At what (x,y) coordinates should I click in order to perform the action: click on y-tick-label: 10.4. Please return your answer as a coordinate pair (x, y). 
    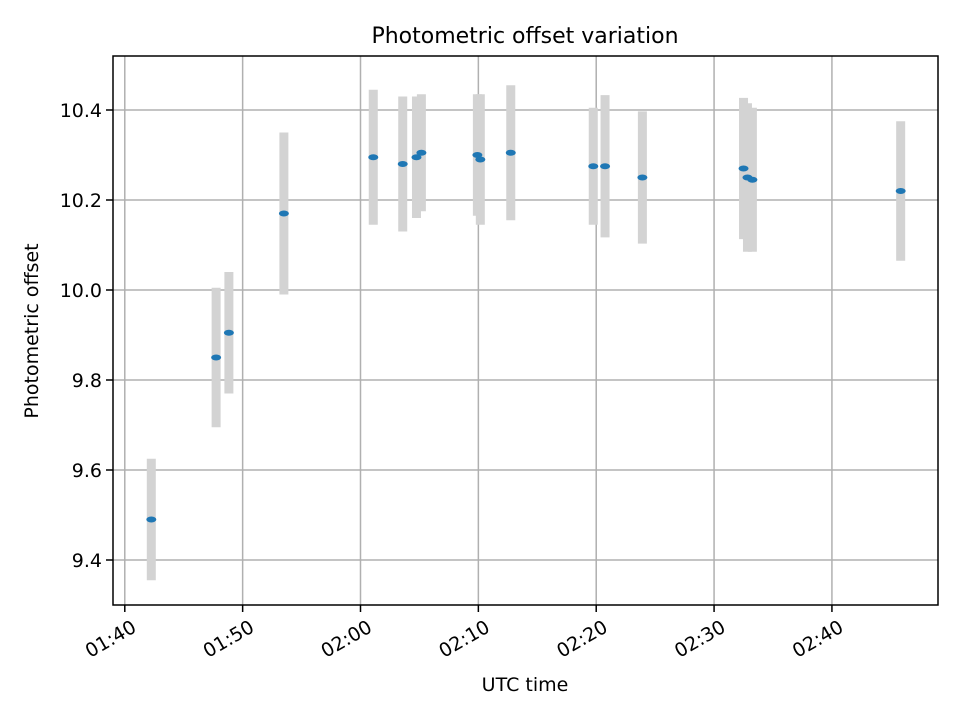
    Looking at the image, I should click on (81, 111).